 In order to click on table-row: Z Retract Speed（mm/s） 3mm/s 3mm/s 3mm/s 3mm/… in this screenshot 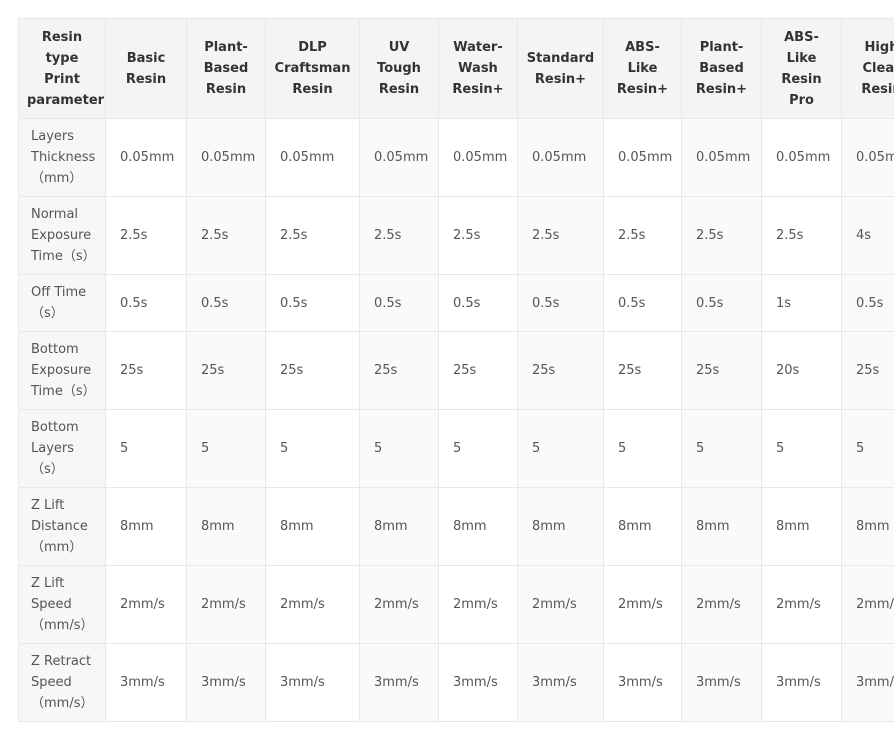, I will do `click(456, 682)`.